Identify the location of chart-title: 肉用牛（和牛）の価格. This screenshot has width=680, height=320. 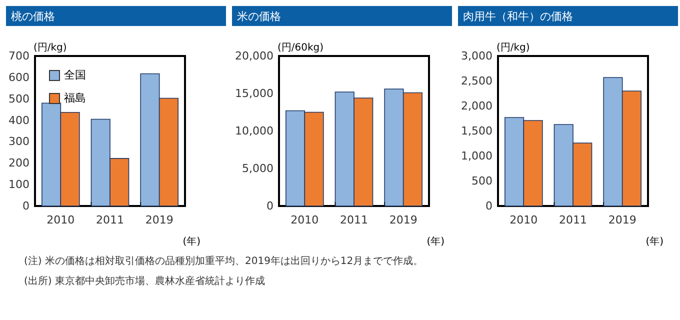
(568, 16).